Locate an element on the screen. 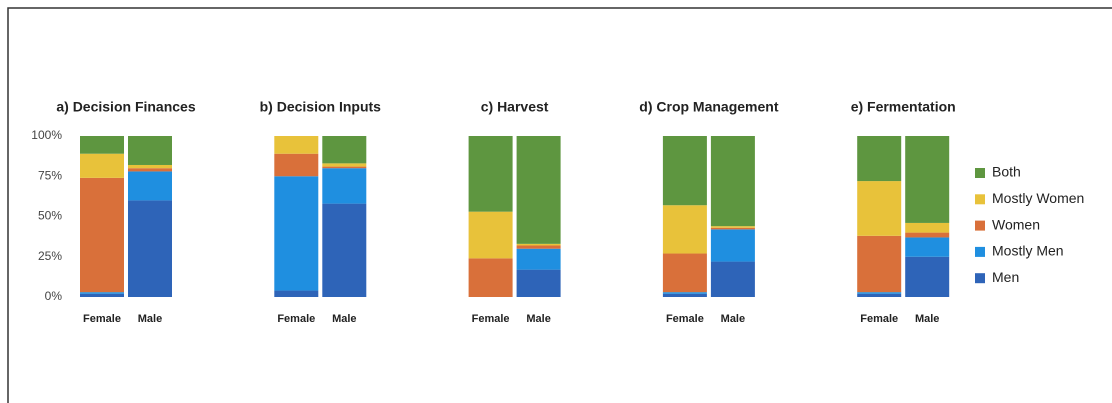 The image size is (1112, 403). legend-label: Mostly Men is located at coordinates (1028, 251).